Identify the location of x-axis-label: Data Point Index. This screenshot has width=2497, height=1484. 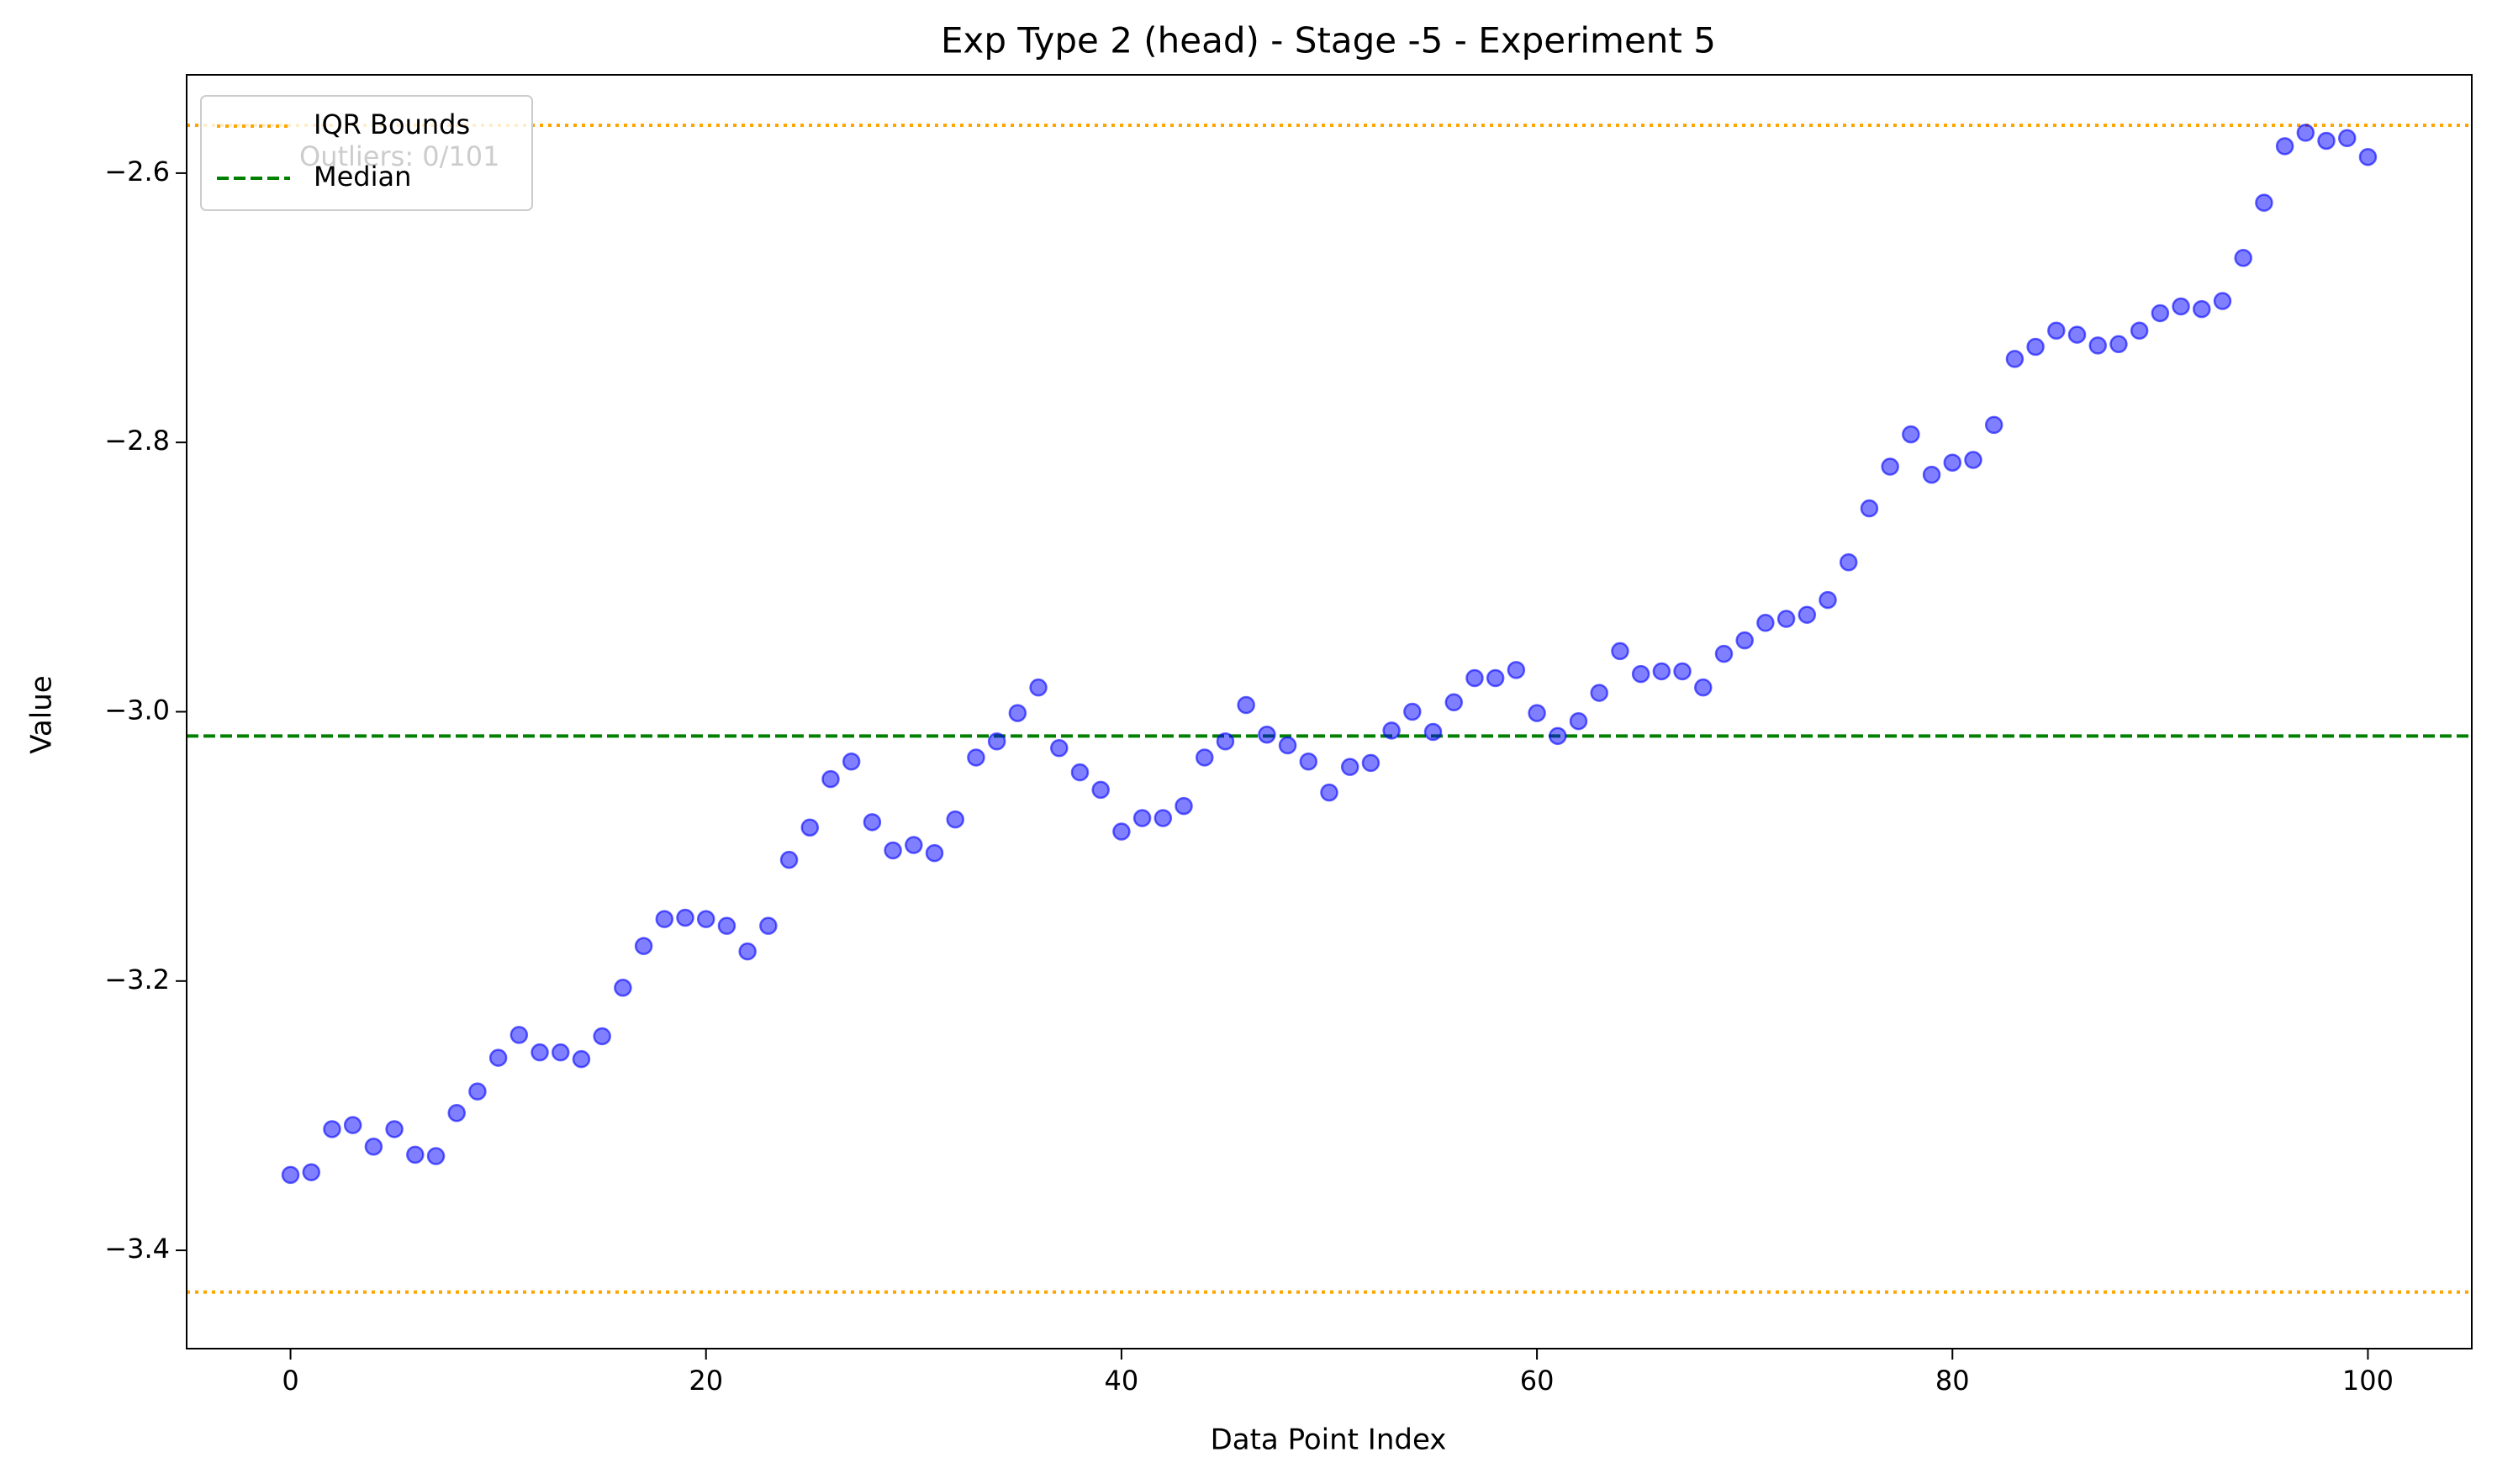
(1329, 1440).